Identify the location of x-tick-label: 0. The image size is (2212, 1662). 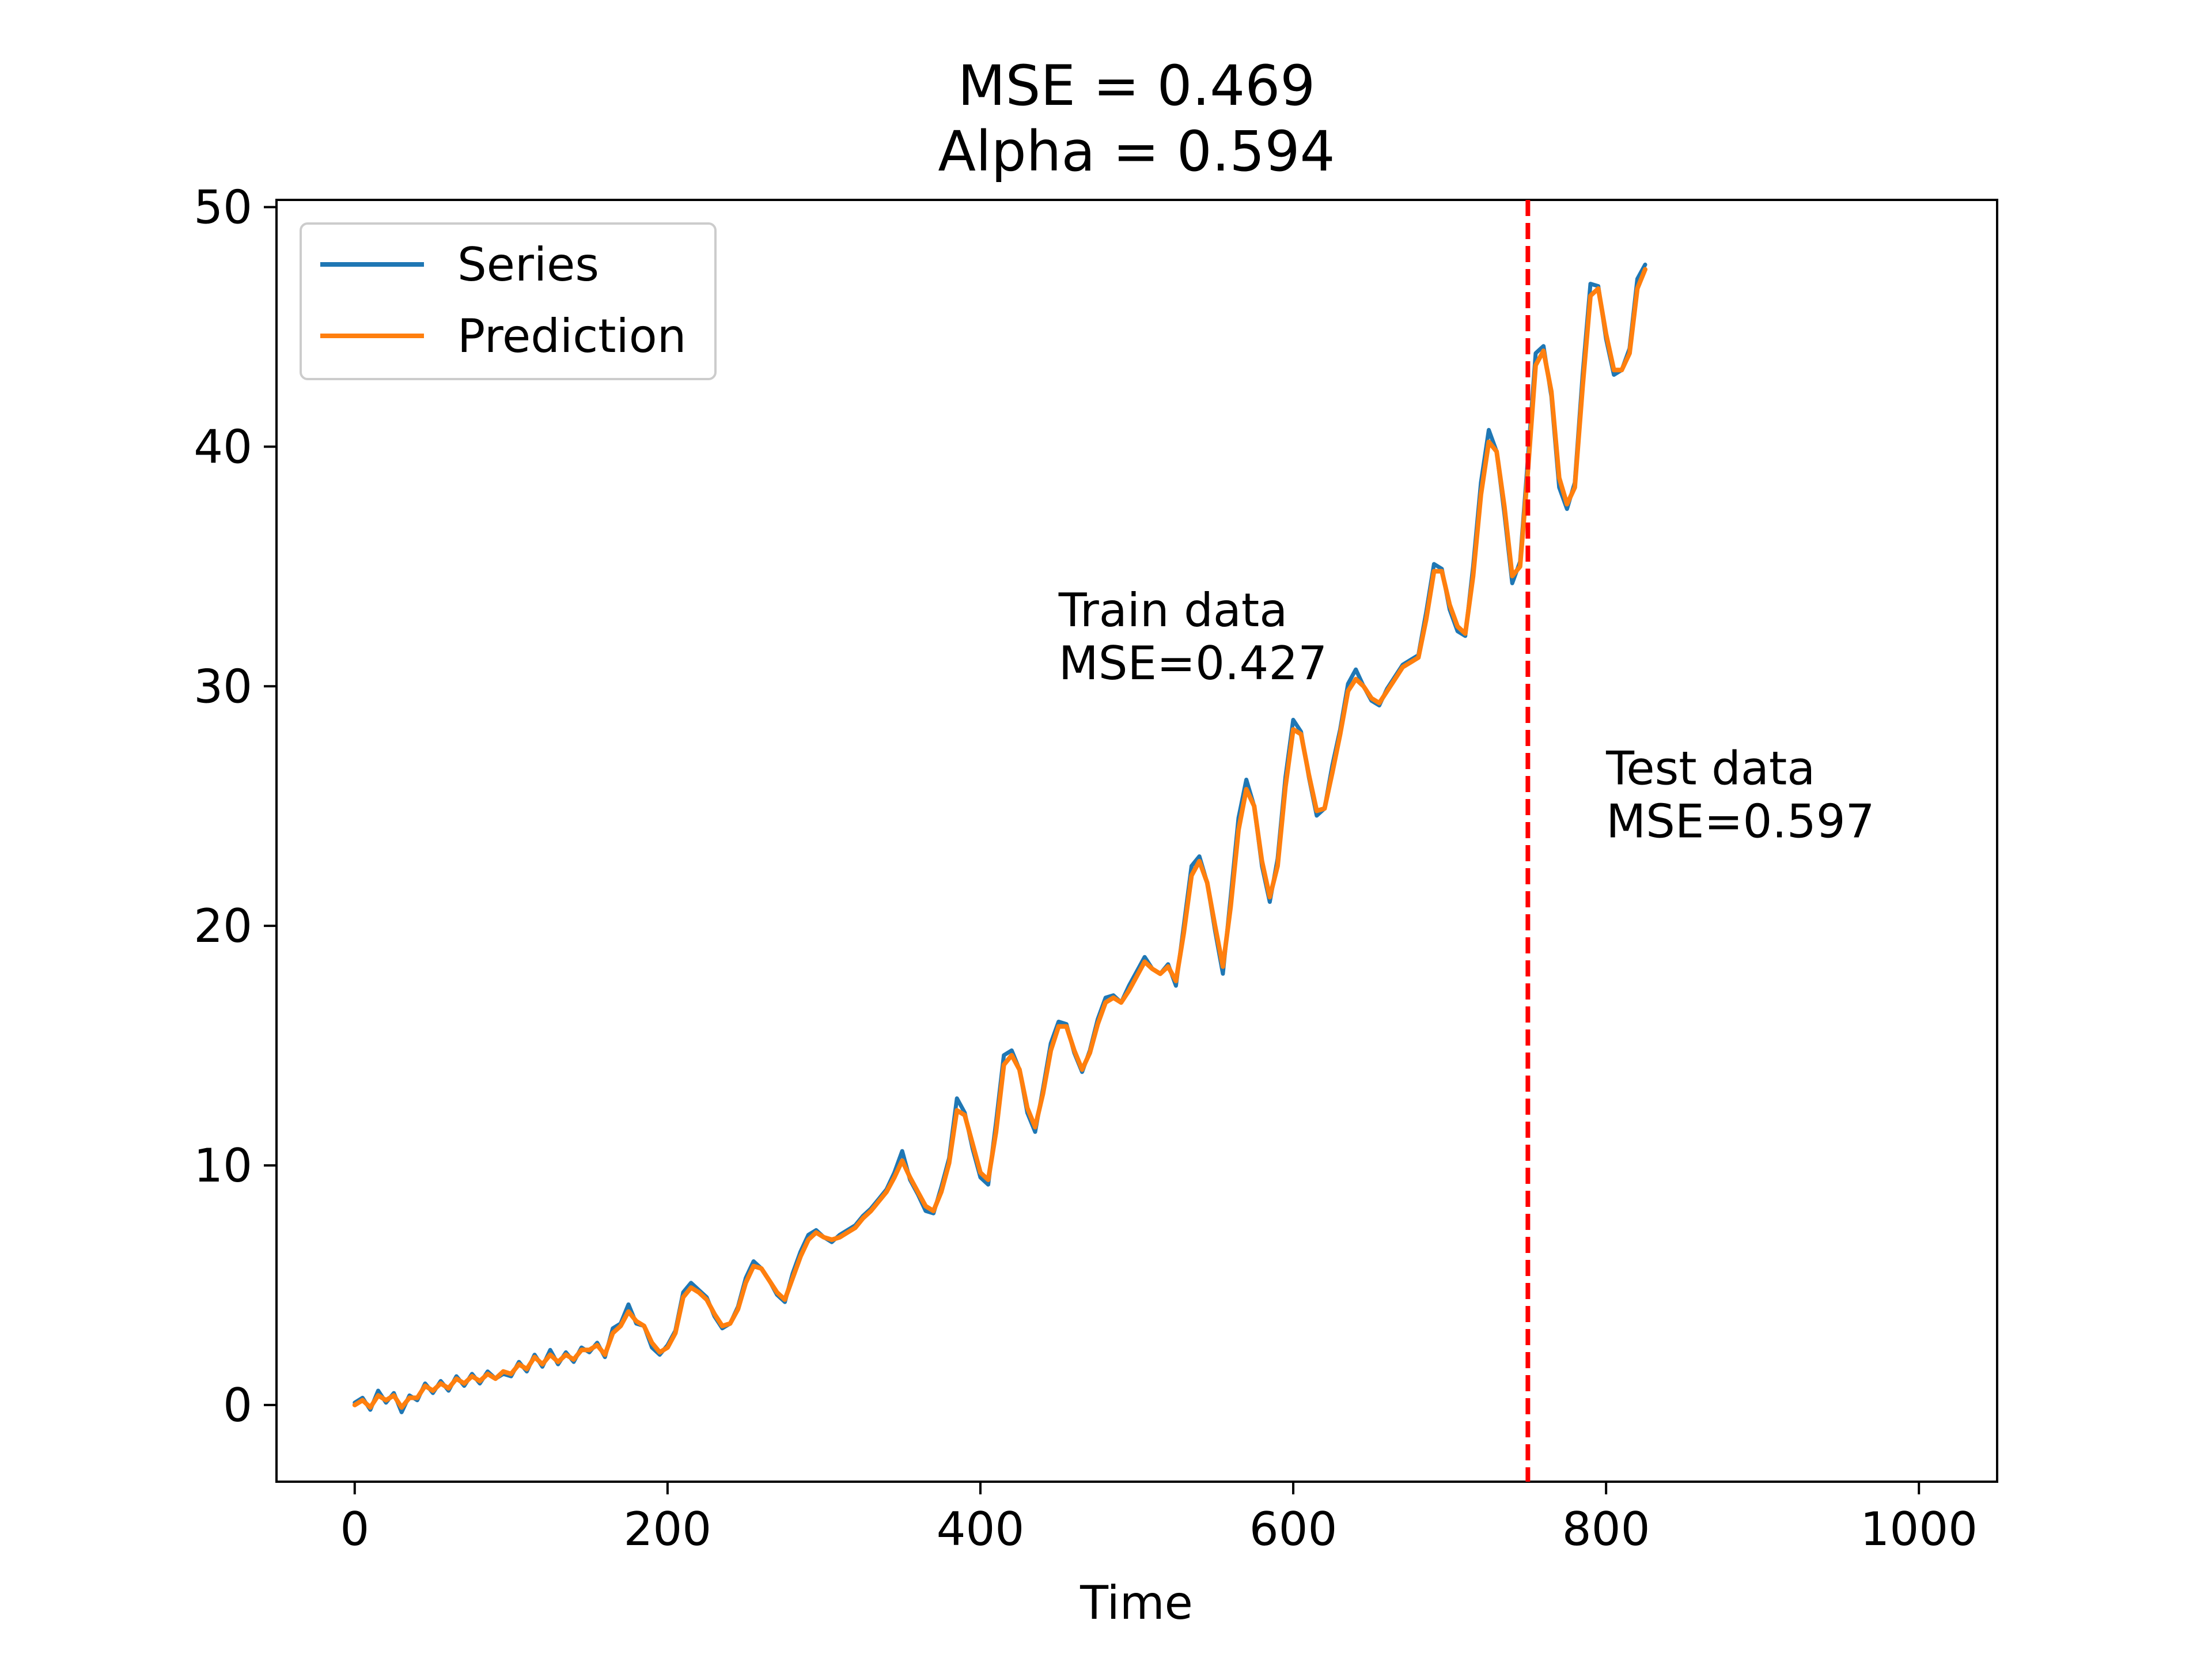
(354, 1529).